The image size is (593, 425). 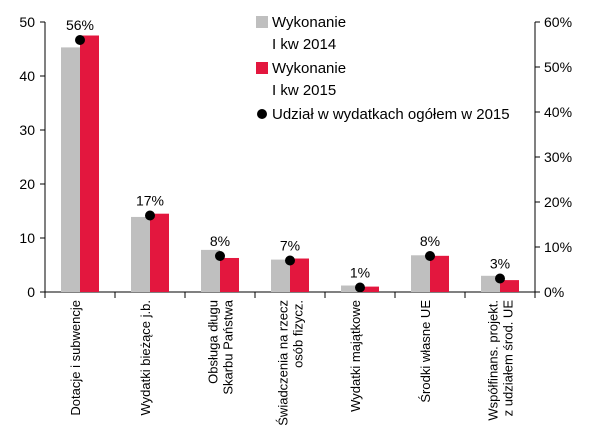 I want to click on y-tick-label: 40, so click(x=27, y=76).